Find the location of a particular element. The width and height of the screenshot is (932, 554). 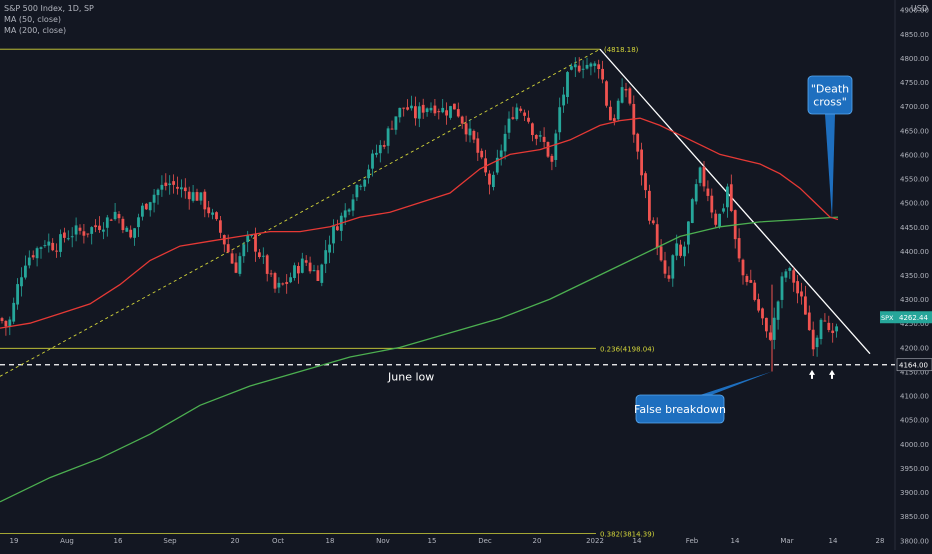

ma200-legend: MA (200, close) is located at coordinates (35, 30).